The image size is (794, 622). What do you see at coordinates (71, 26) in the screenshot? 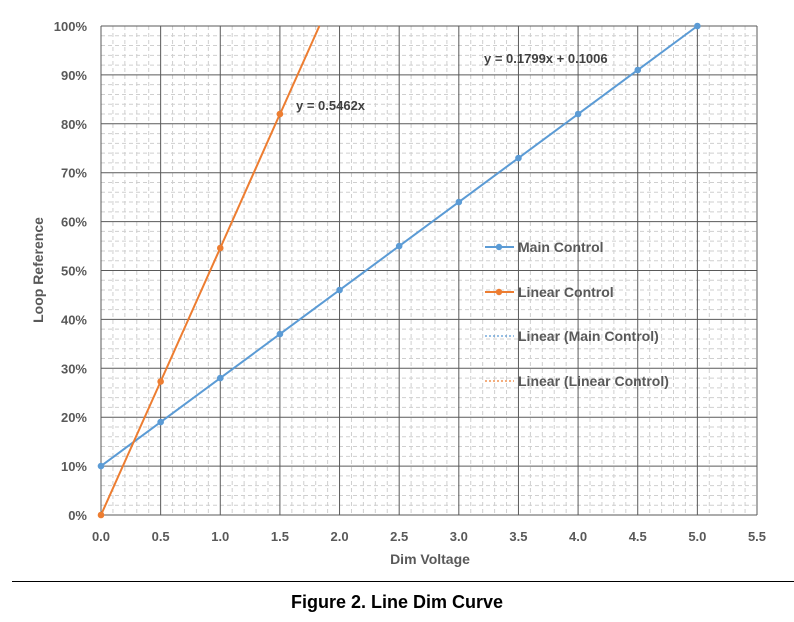
I see `y-tick-label: 100%` at bounding box center [71, 26].